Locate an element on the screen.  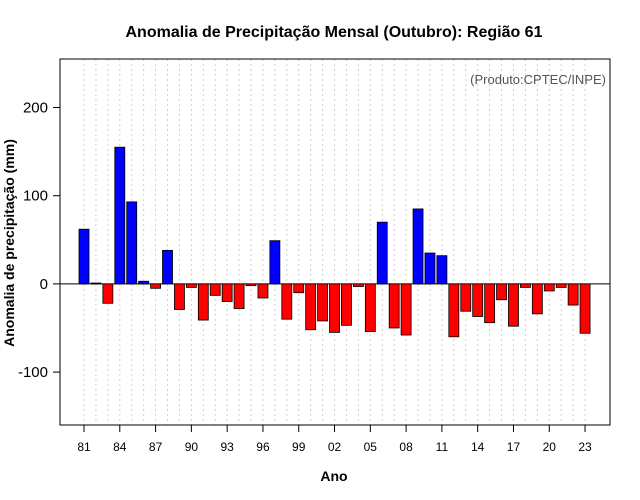
x-tick-label: 84 is located at coordinates (120, 447).